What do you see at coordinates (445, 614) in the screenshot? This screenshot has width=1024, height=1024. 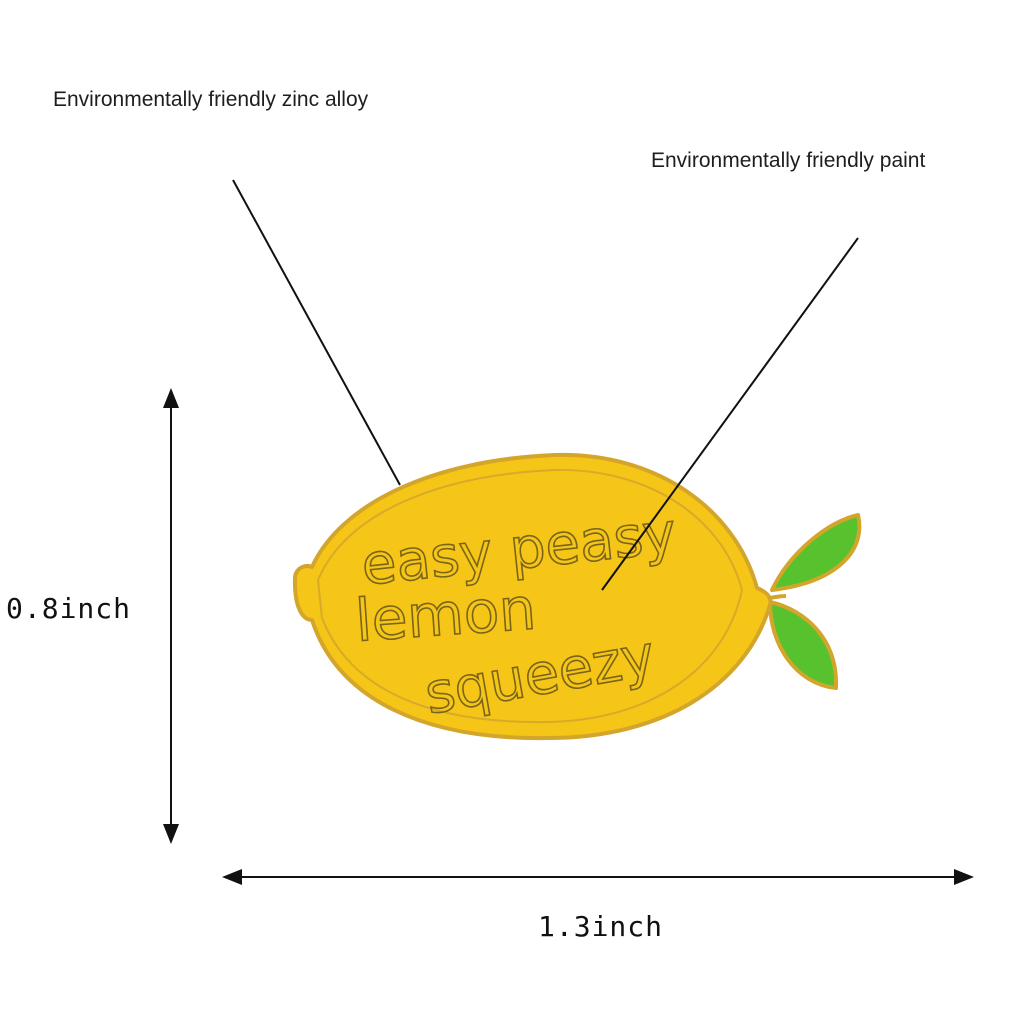 I see `lettering-line-2: lemon` at bounding box center [445, 614].